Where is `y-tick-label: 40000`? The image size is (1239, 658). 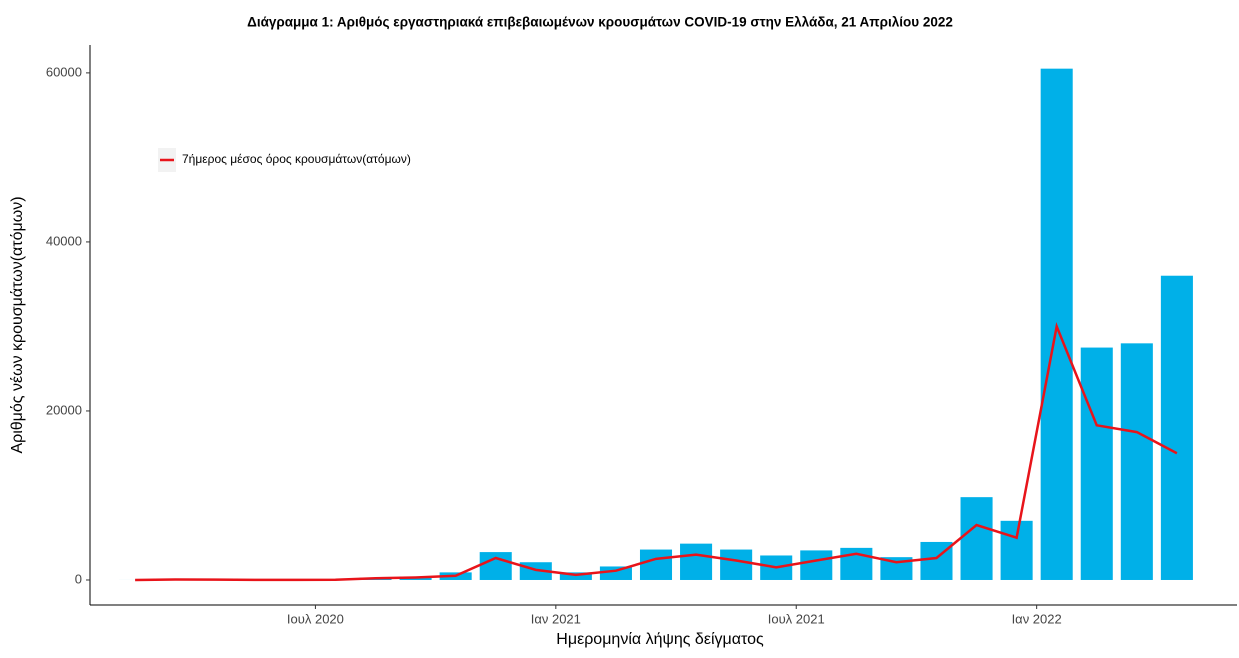 y-tick-label: 40000 is located at coordinates (64, 240).